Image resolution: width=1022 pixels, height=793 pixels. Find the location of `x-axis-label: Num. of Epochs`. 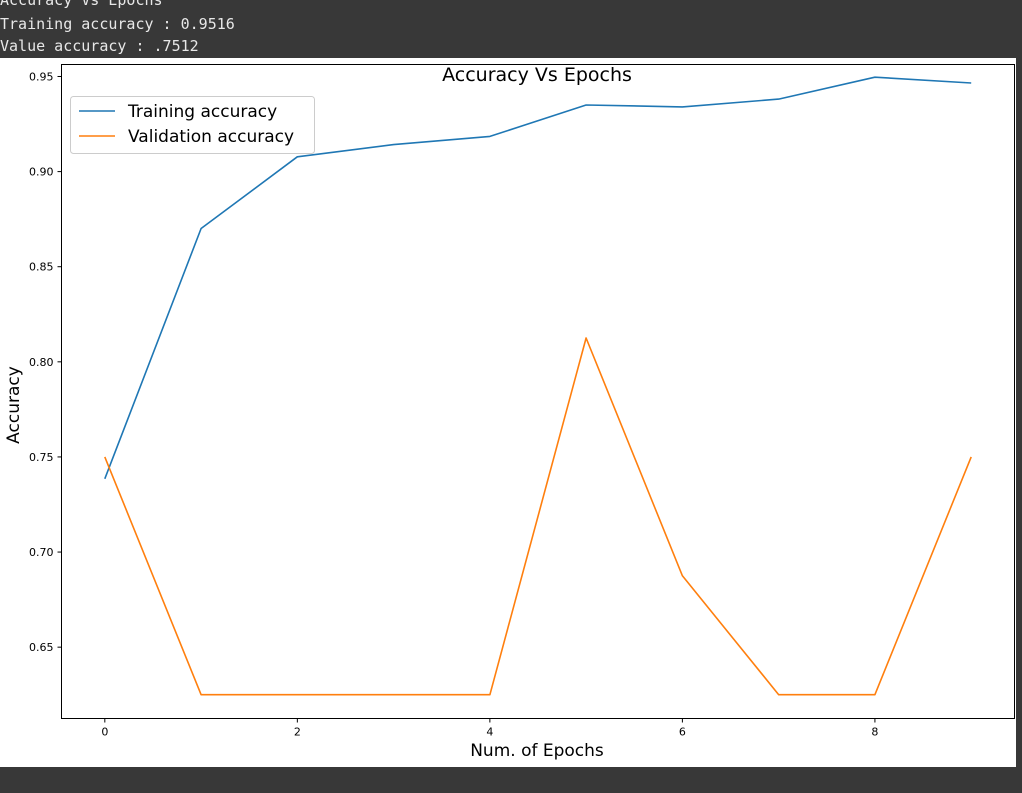

x-axis-label: Num. of Epochs is located at coordinates (537, 751).